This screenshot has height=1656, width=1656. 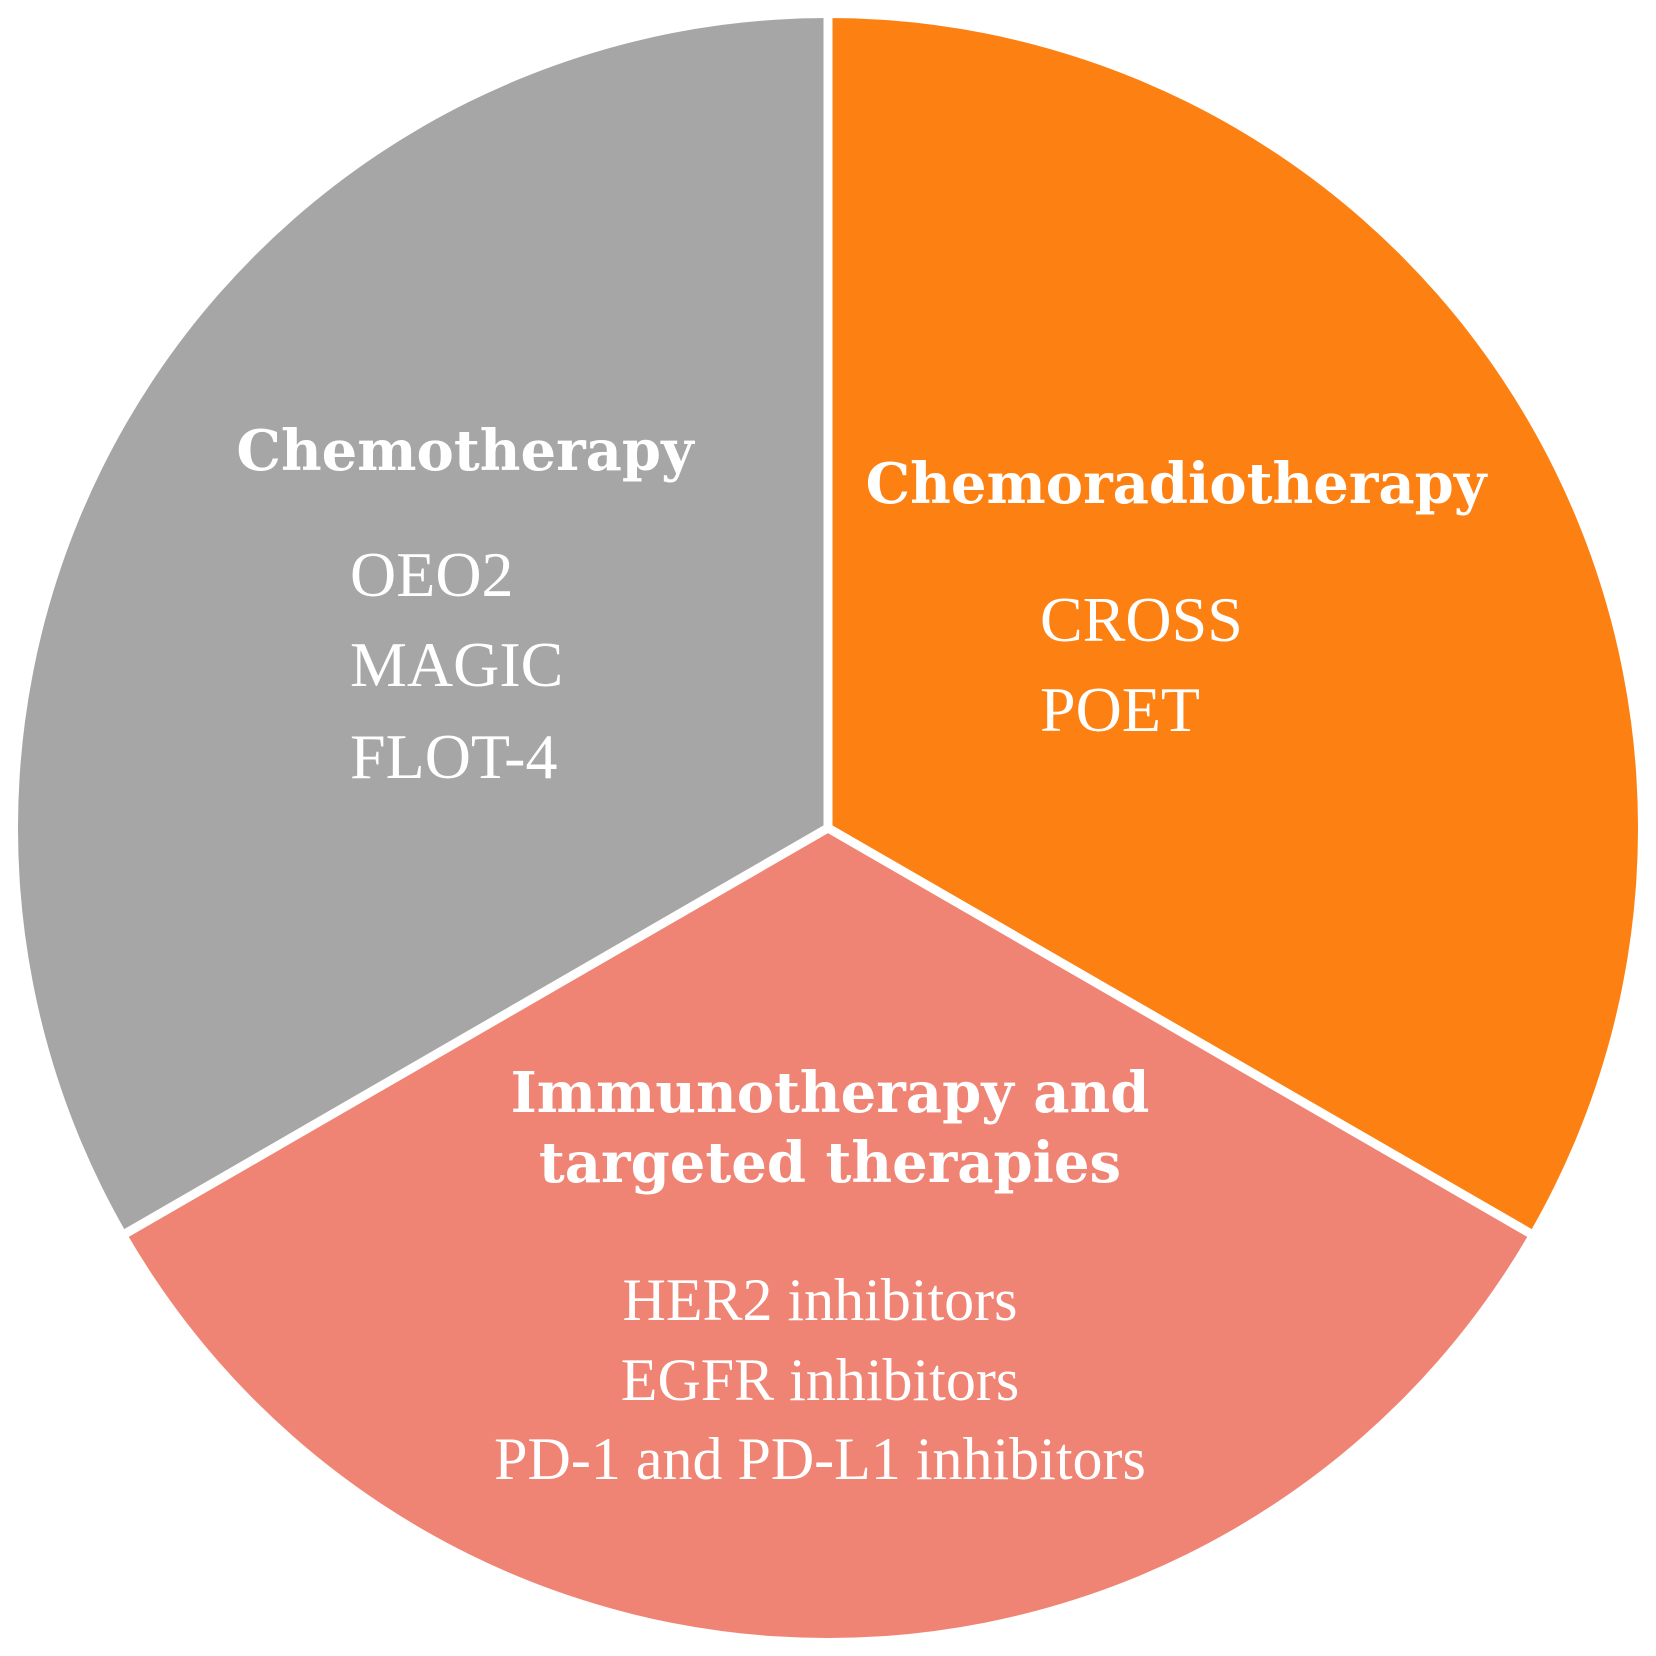 I want to click on immunotherapy-item: HER2 inhibitors, so click(x=819, y=1300).